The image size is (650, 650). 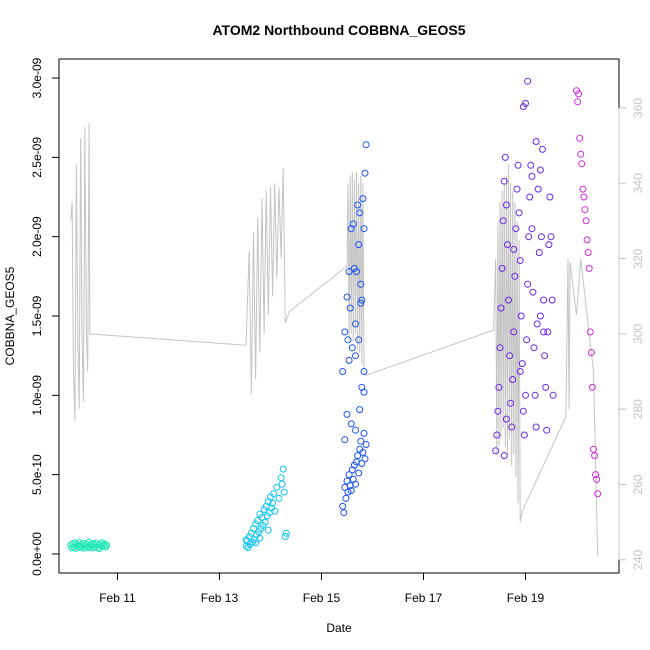 What do you see at coordinates (321, 588) in the screenshot?
I see `x-axis: Feb 11 Feb 13 Feb 15 Feb 17 Feb 19` at bounding box center [321, 588].